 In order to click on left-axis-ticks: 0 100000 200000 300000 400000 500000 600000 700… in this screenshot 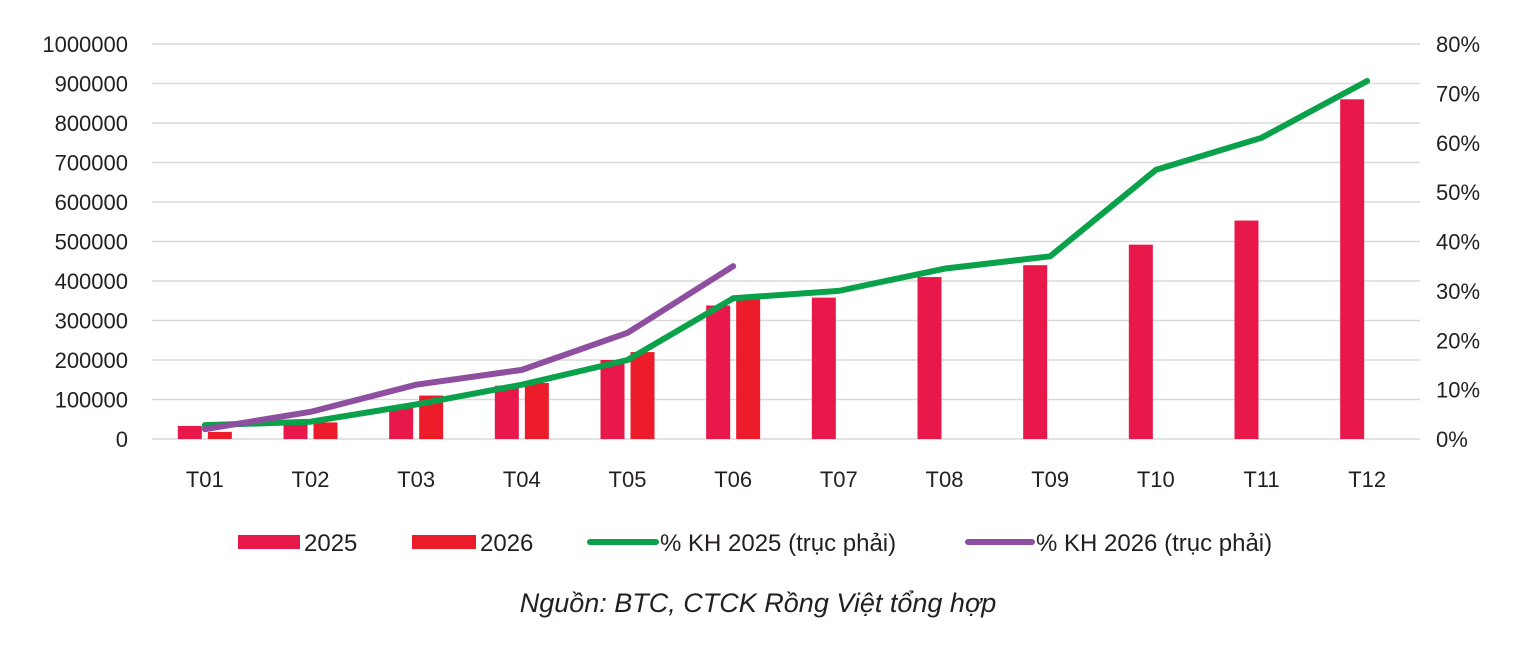, I will do `click(85, 242)`.